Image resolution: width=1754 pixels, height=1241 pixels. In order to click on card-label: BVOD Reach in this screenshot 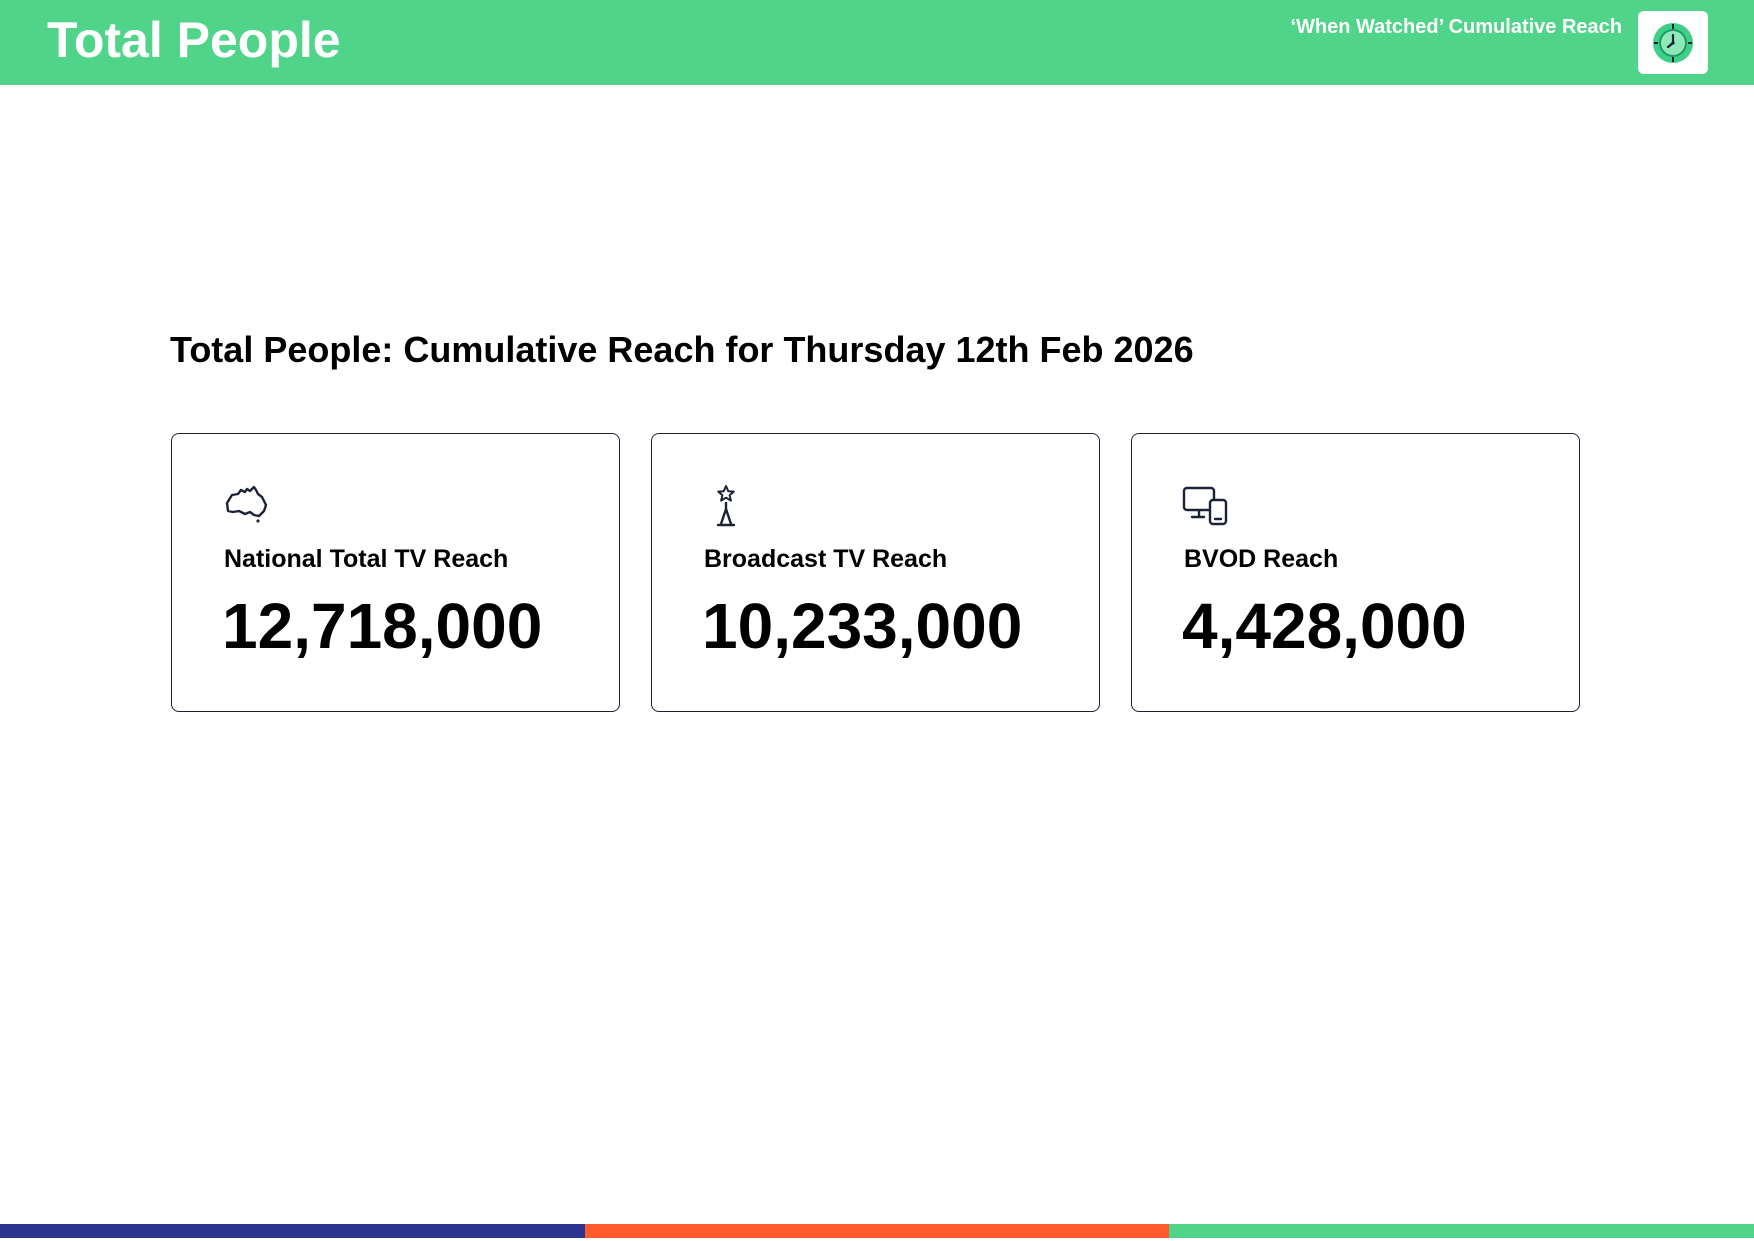, I will do `click(1261, 559)`.